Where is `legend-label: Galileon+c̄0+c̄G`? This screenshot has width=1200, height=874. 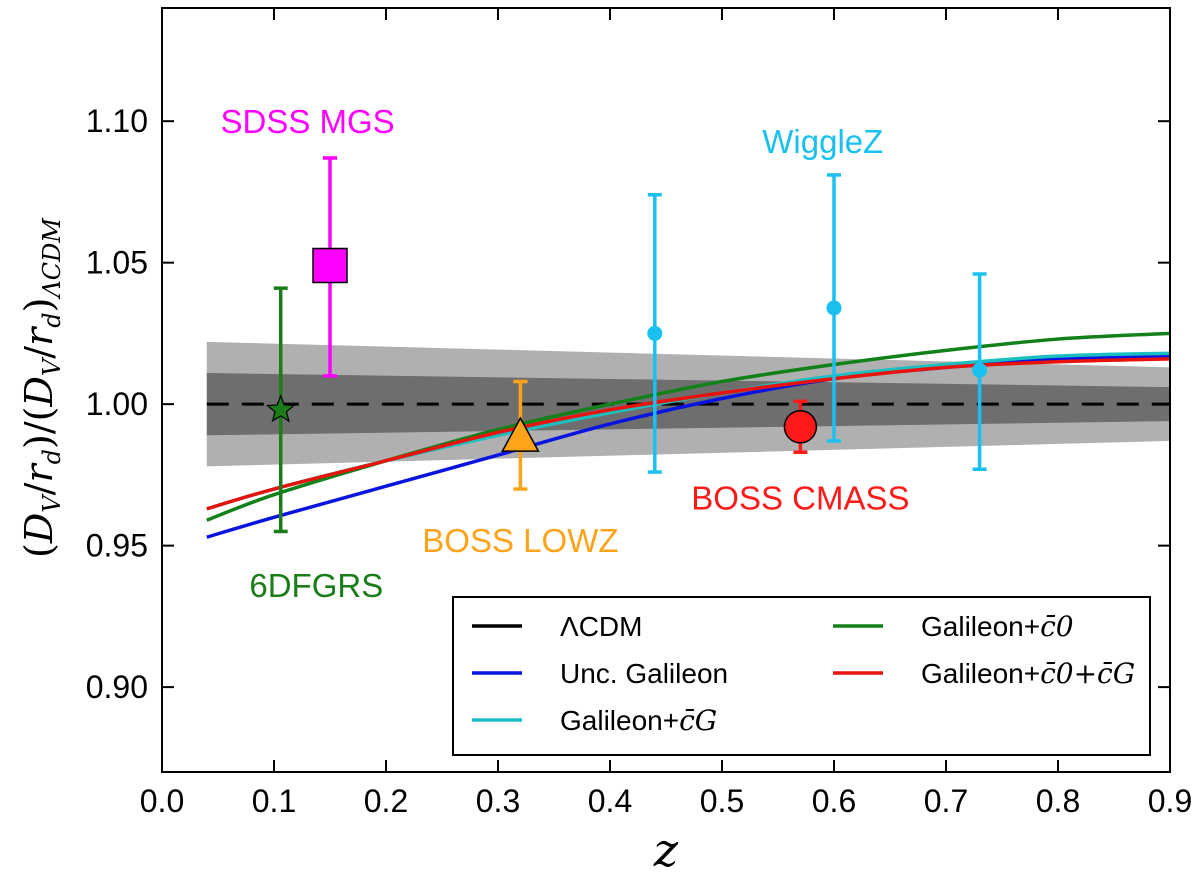
legend-label: Galileon+c̄0+c̄G is located at coordinates (1028, 673).